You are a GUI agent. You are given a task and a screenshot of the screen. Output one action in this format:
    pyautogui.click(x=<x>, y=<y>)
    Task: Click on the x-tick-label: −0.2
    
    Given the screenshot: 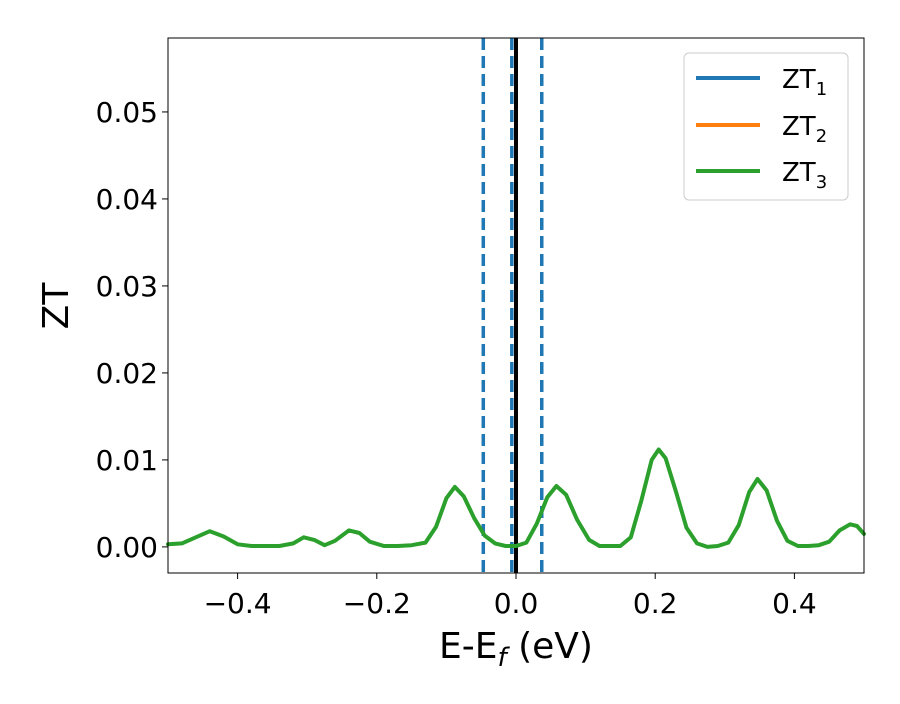 What is the action you would take?
    pyautogui.click(x=377, y=603)
    